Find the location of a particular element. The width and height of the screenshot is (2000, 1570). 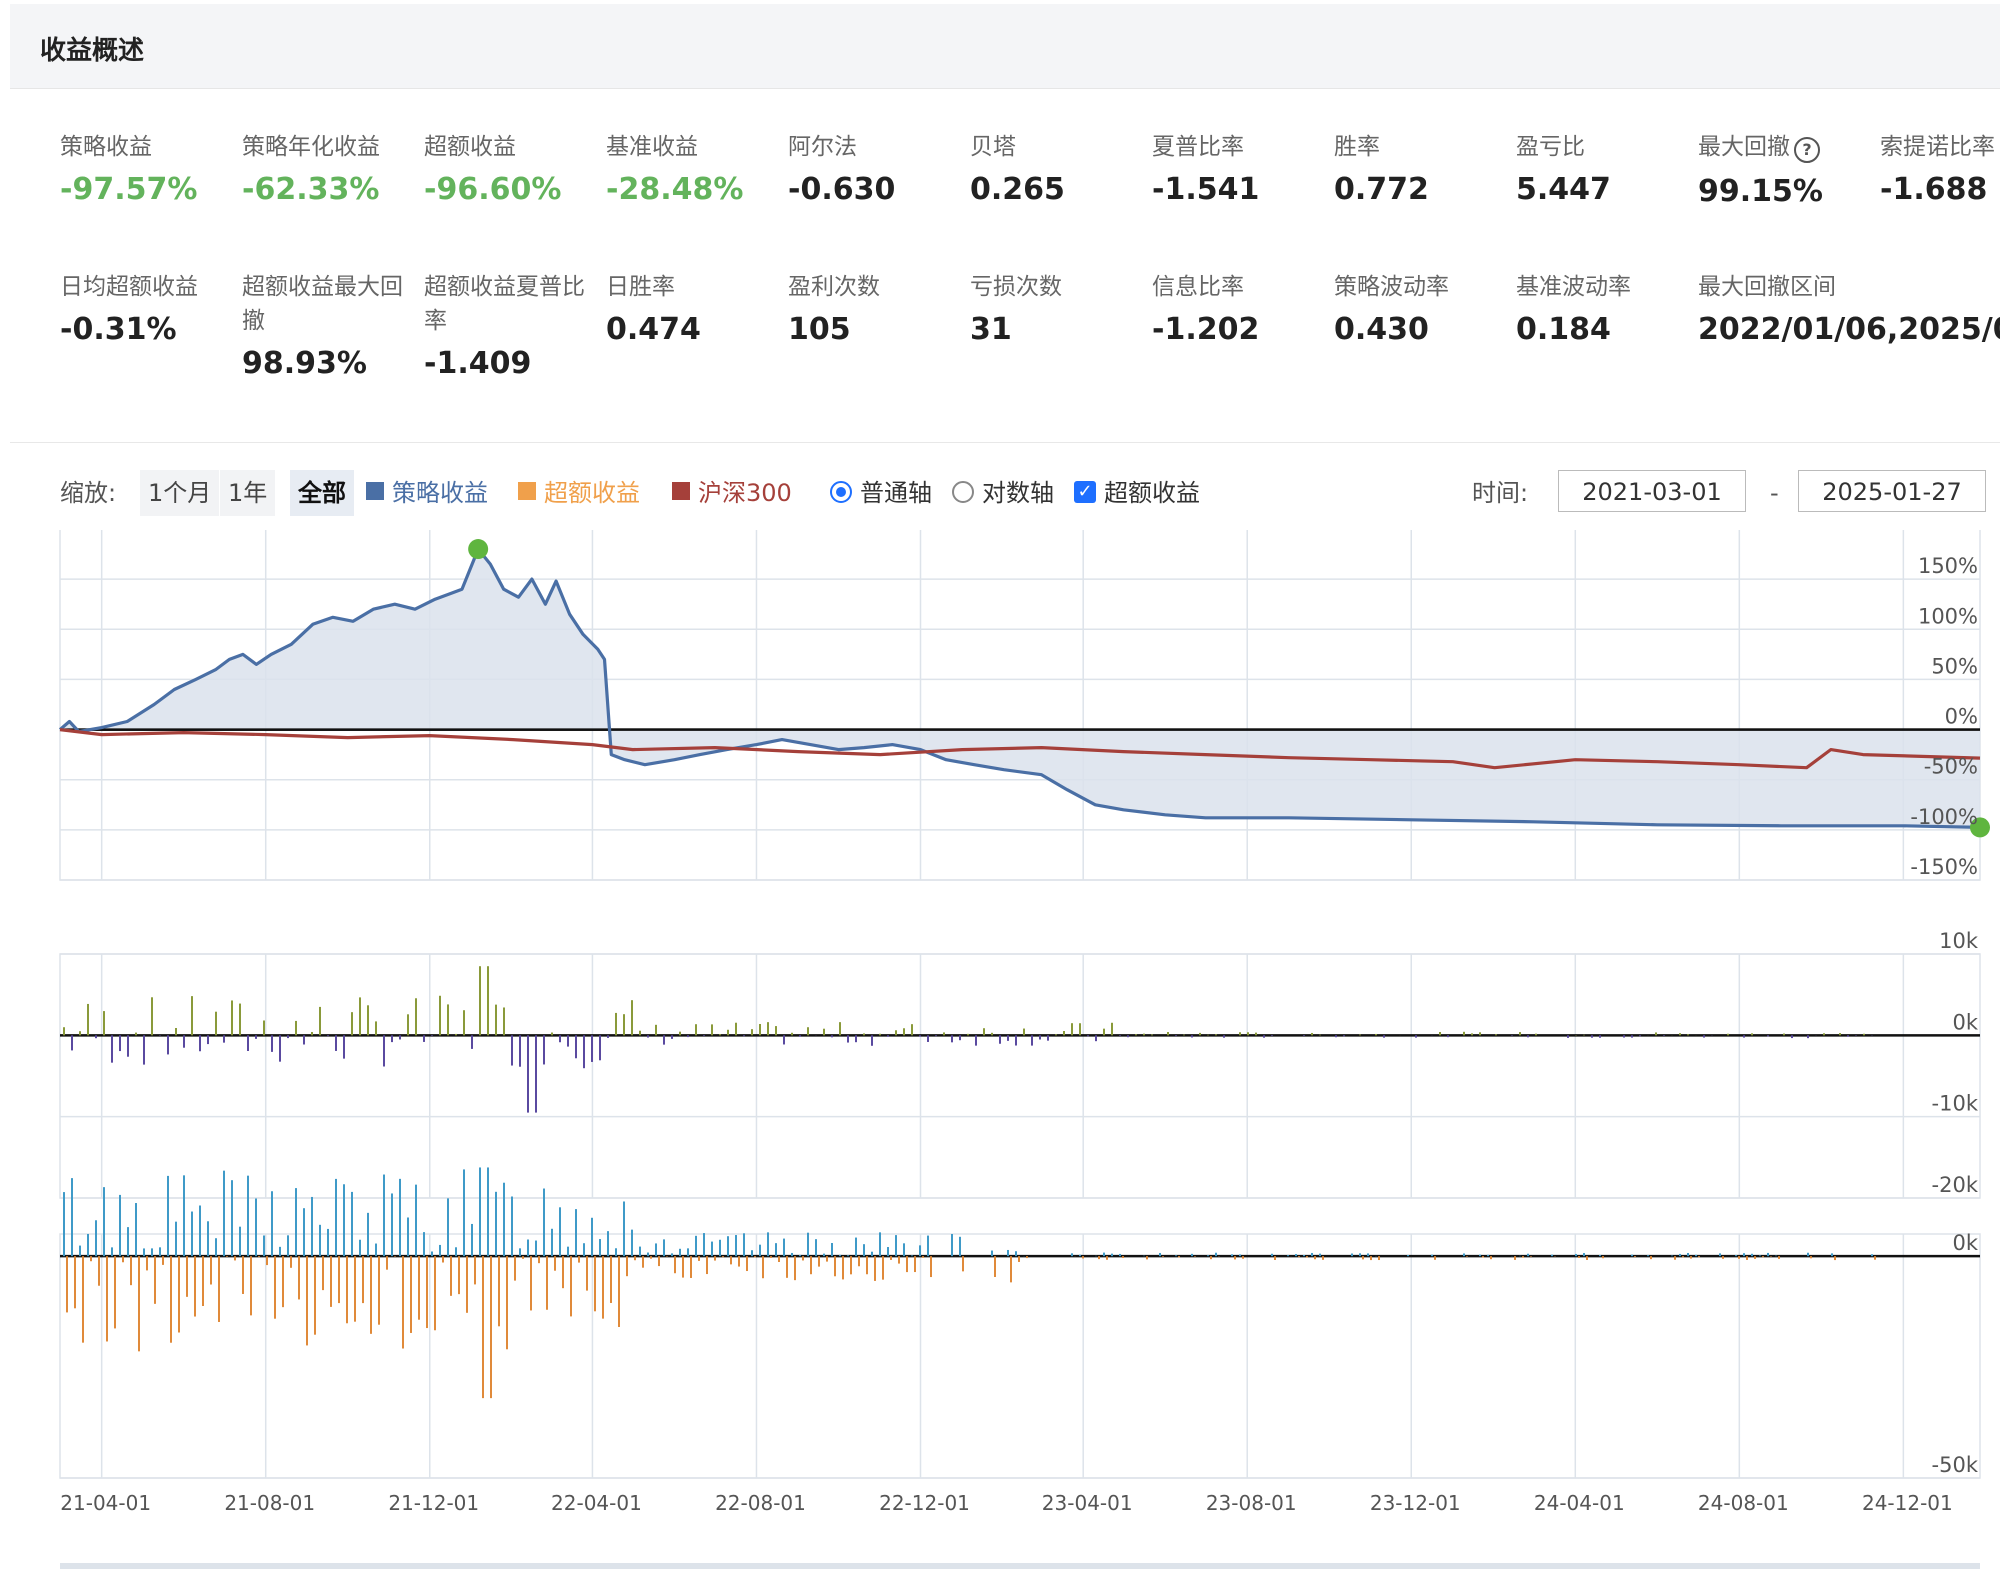

metric-metrics_row1-1: 策略年化收益 -62.33% is located at coordinates (330, 168).